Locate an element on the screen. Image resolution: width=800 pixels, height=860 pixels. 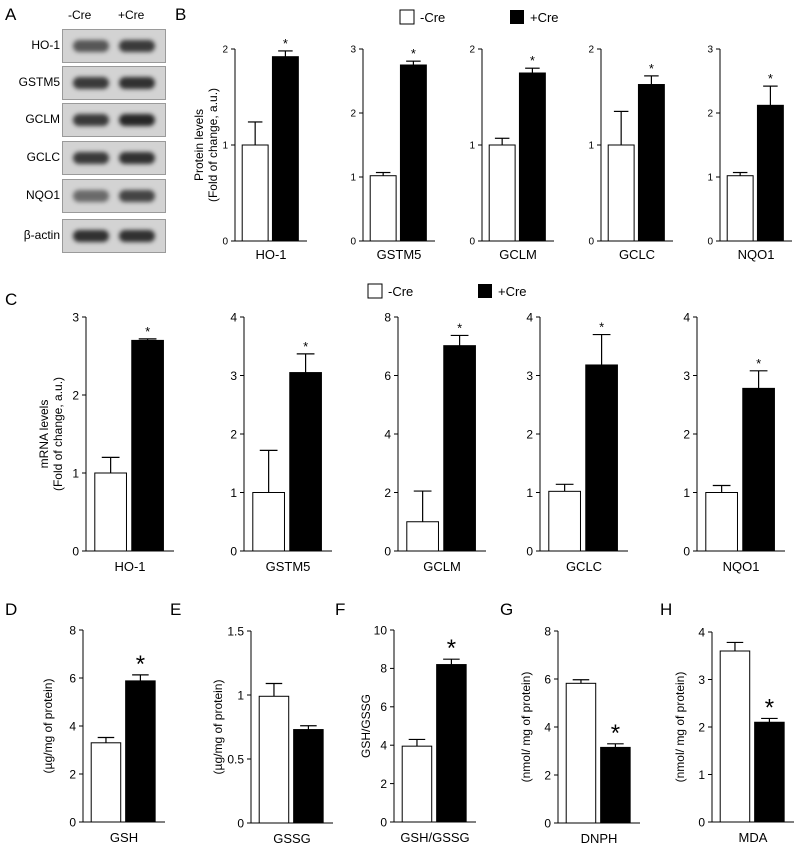
blot-column-minus-cre: -Cre is located at coordinates (80, 15).